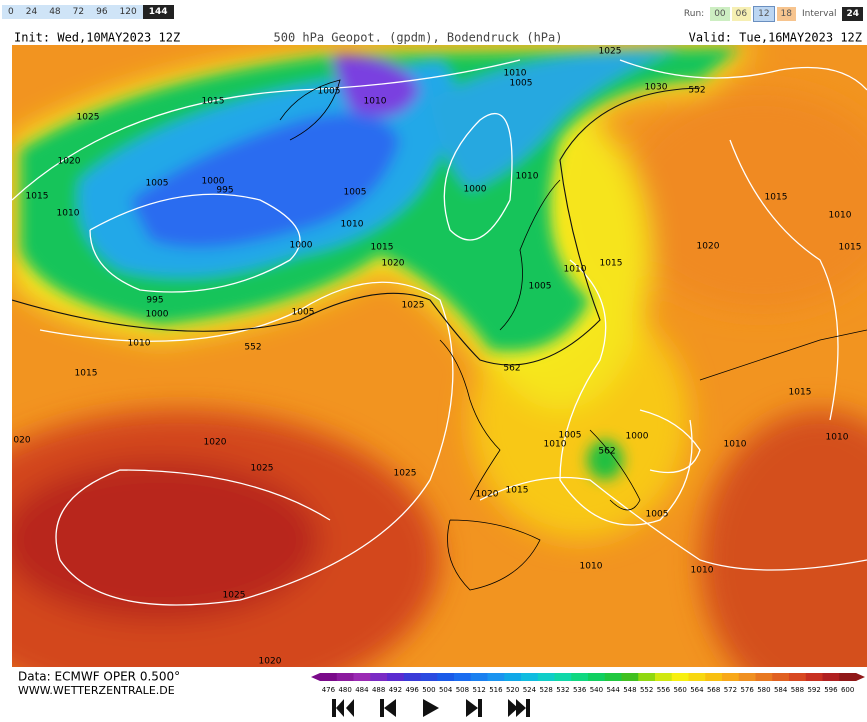 The image size is (867, 722). What do you see at coordinates (462, 690) in the screenshot?
I see `scale-label: 508` at bounding box center [462, 690].